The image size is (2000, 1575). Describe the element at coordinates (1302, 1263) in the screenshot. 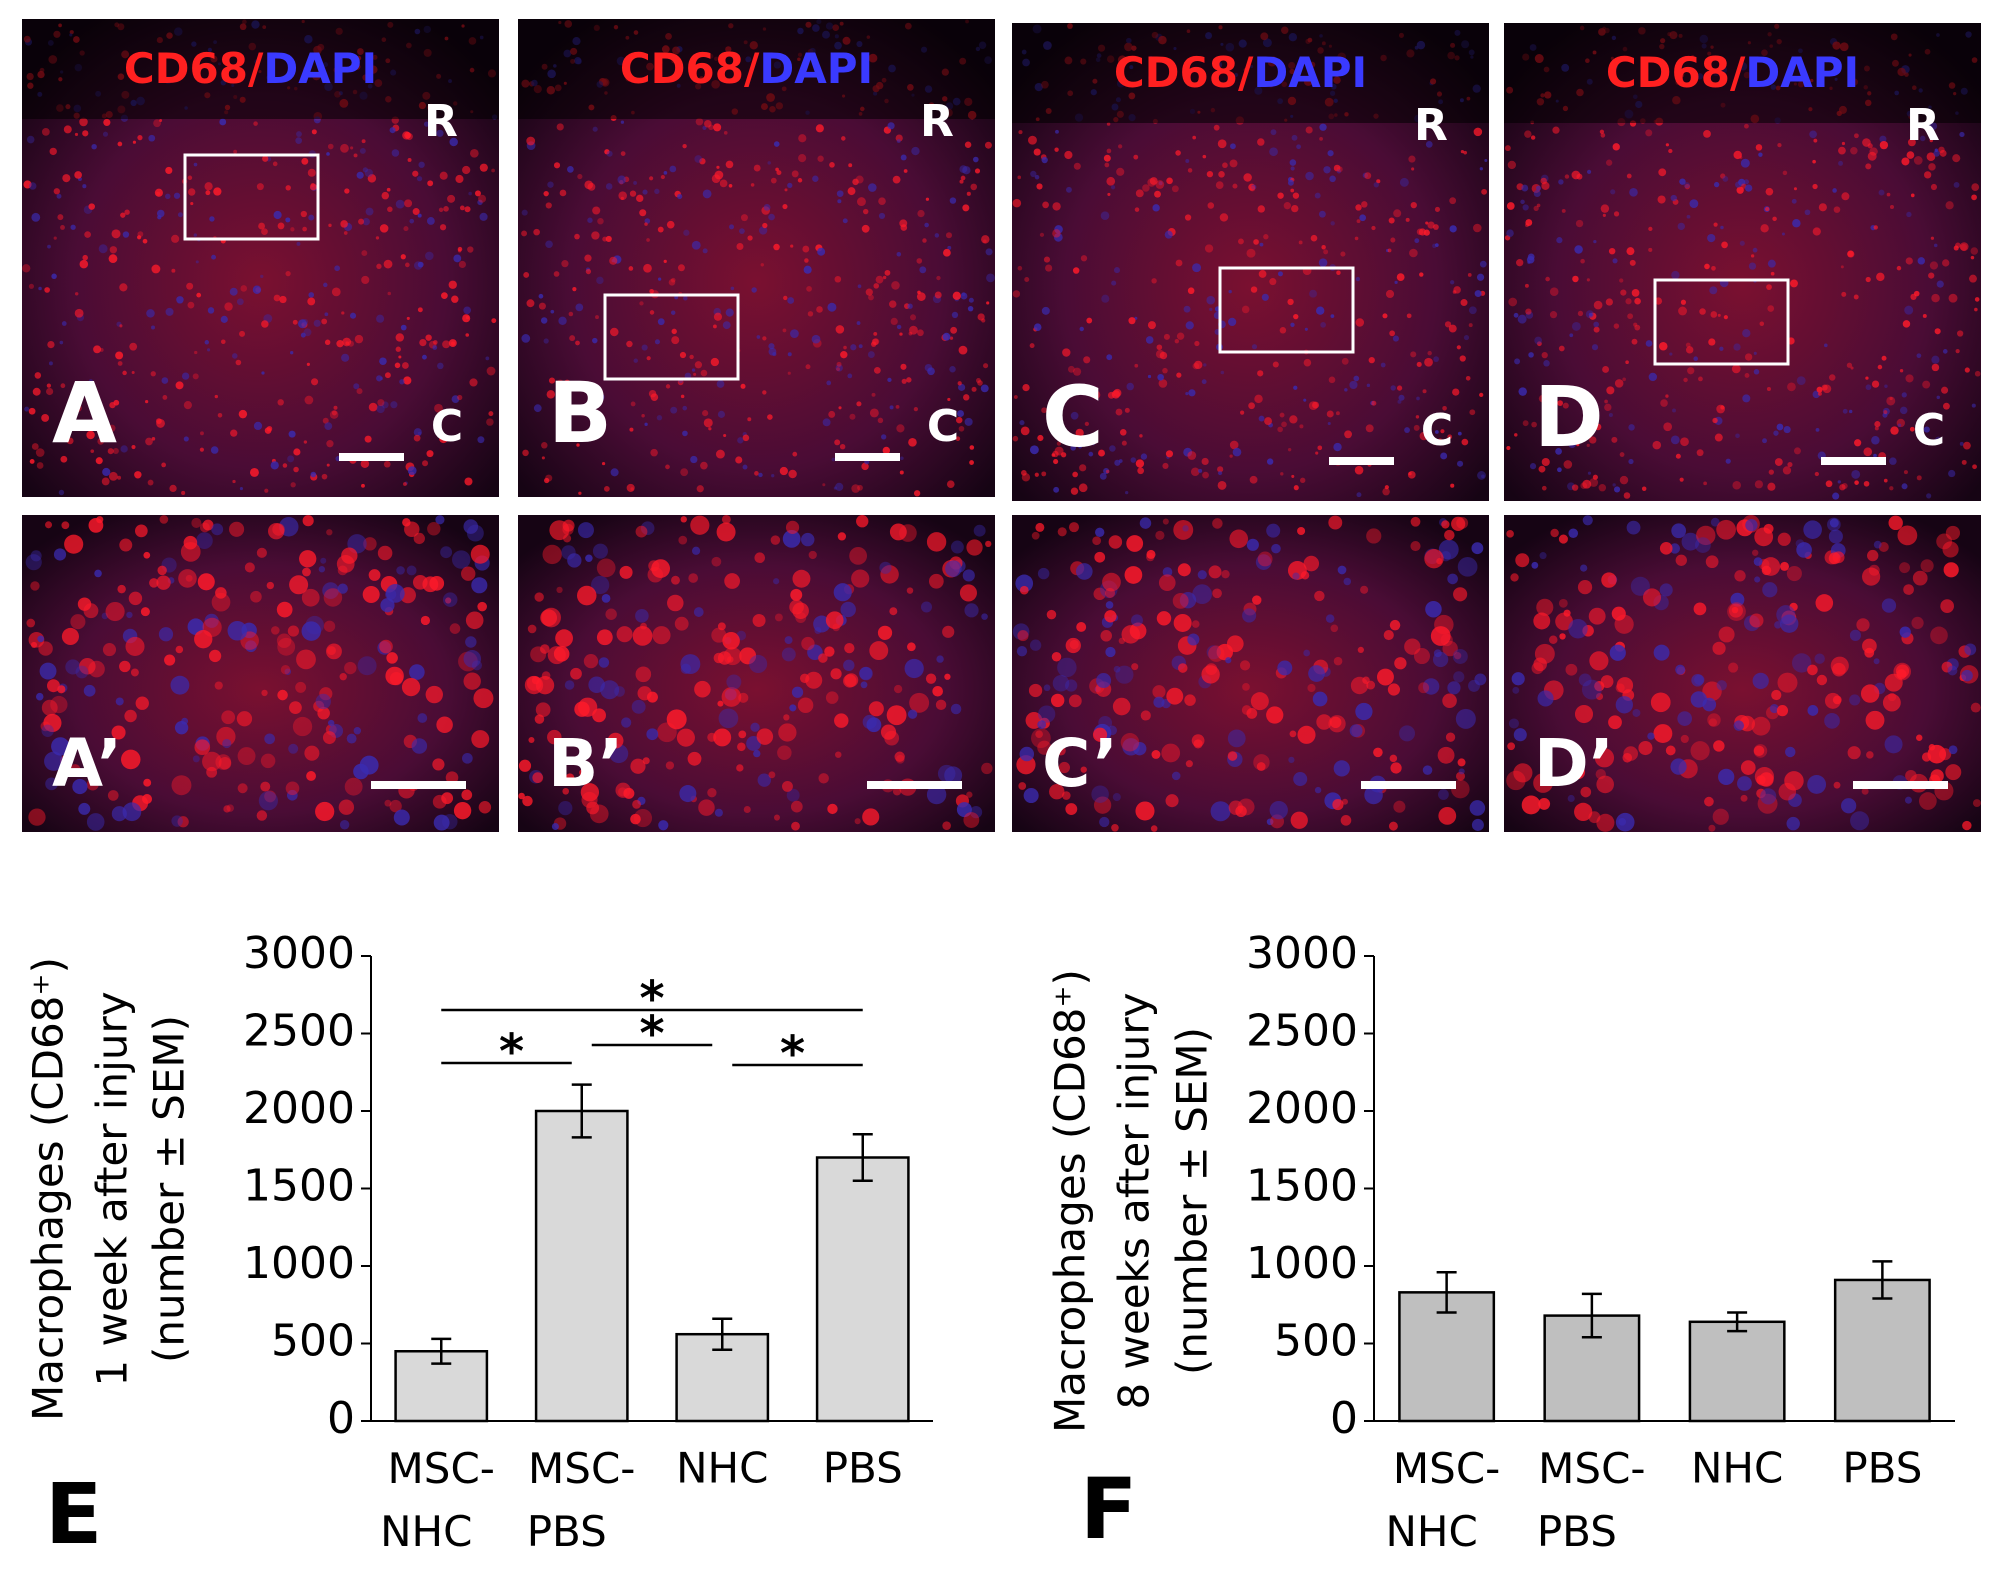

I see `y-tick-label: 1000` at that location.